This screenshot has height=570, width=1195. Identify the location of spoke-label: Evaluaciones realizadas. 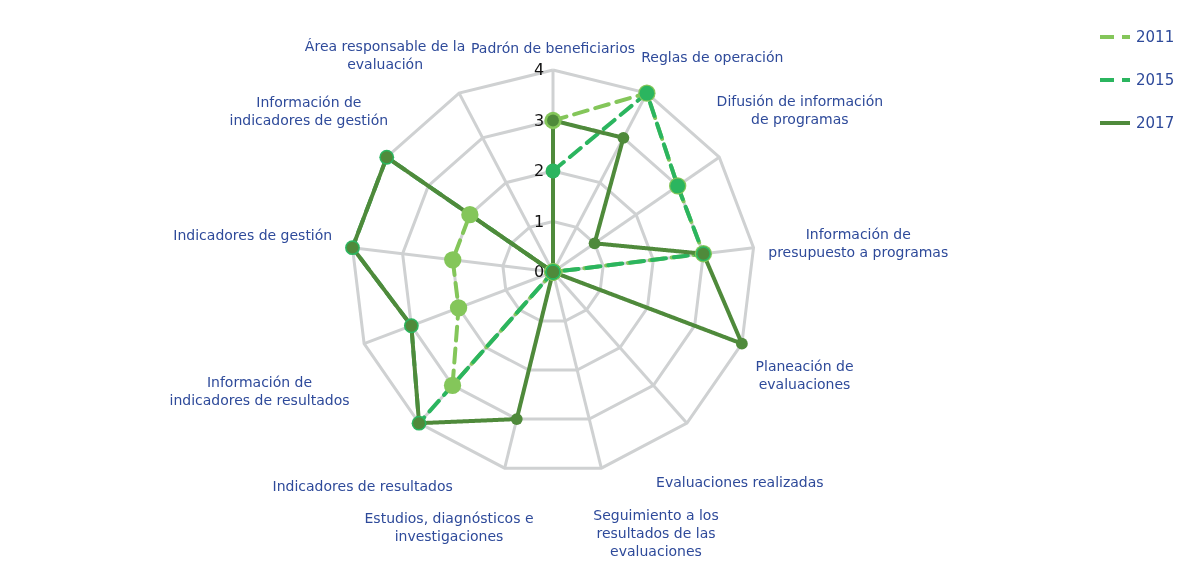
(740, 481).